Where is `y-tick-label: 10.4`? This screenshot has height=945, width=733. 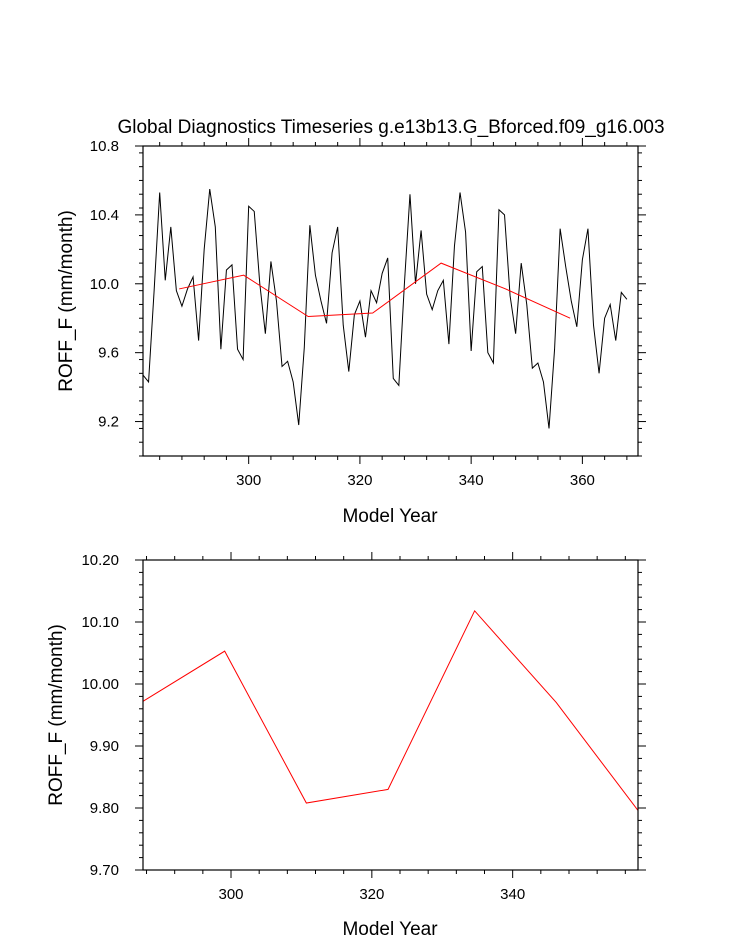 y-tick-label: 10.4 is located at coordinates (104, 215).